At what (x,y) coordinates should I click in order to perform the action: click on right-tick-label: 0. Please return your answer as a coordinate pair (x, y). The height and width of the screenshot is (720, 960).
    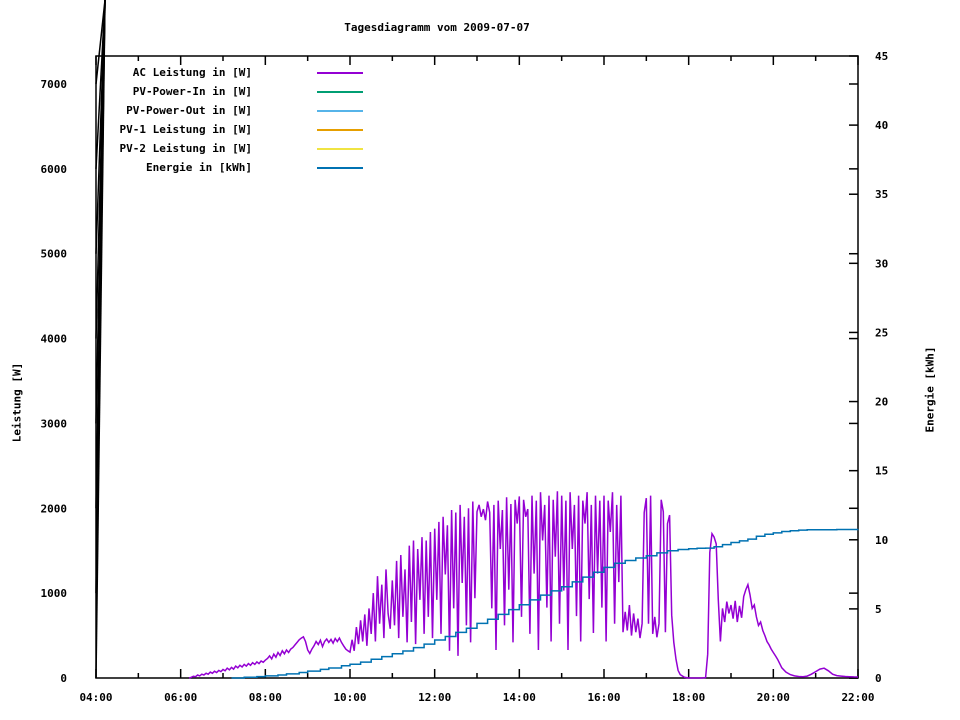
    Looking at the image, I should click on (878, 678).